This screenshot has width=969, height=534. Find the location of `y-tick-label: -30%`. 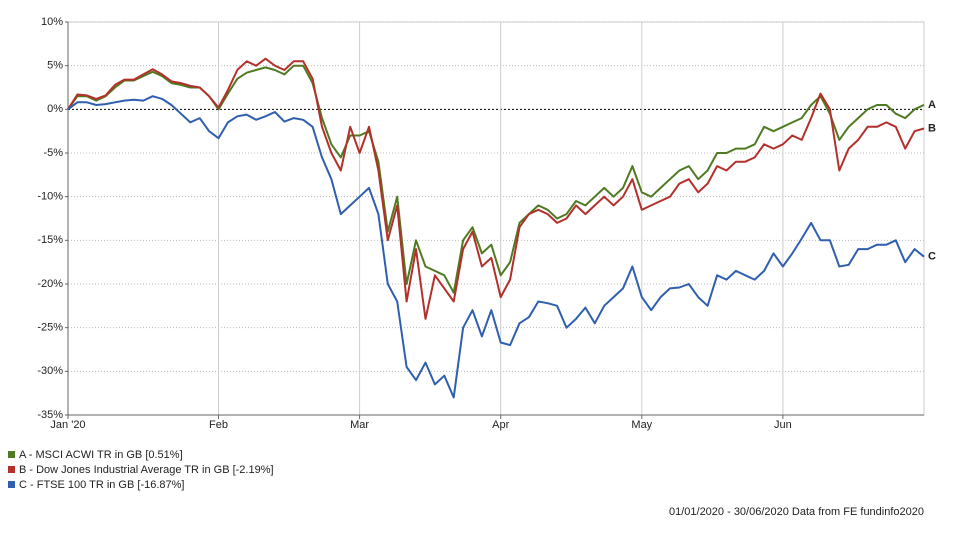

y-tick-label: -30% is located at coordinates (50, 371).